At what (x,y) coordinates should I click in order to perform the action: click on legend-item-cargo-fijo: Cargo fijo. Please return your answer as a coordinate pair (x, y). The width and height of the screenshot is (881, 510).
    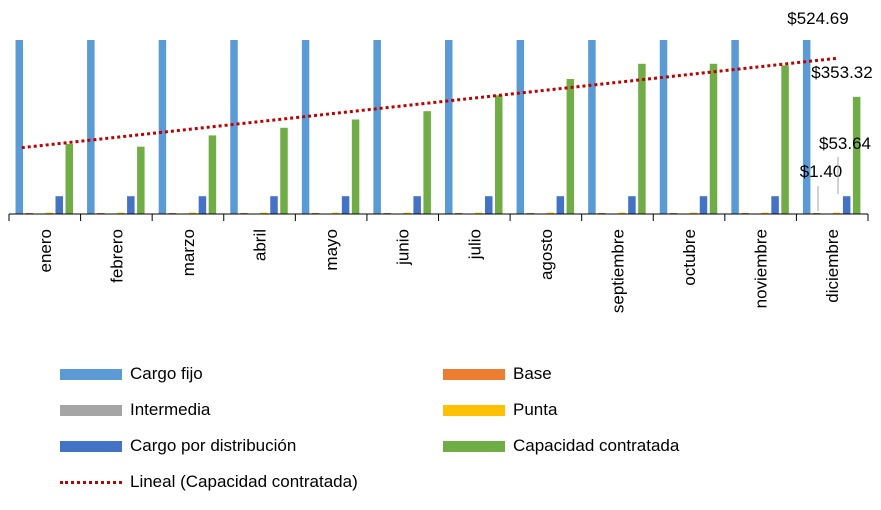
    Looking at the image, I should click on (131, 374).